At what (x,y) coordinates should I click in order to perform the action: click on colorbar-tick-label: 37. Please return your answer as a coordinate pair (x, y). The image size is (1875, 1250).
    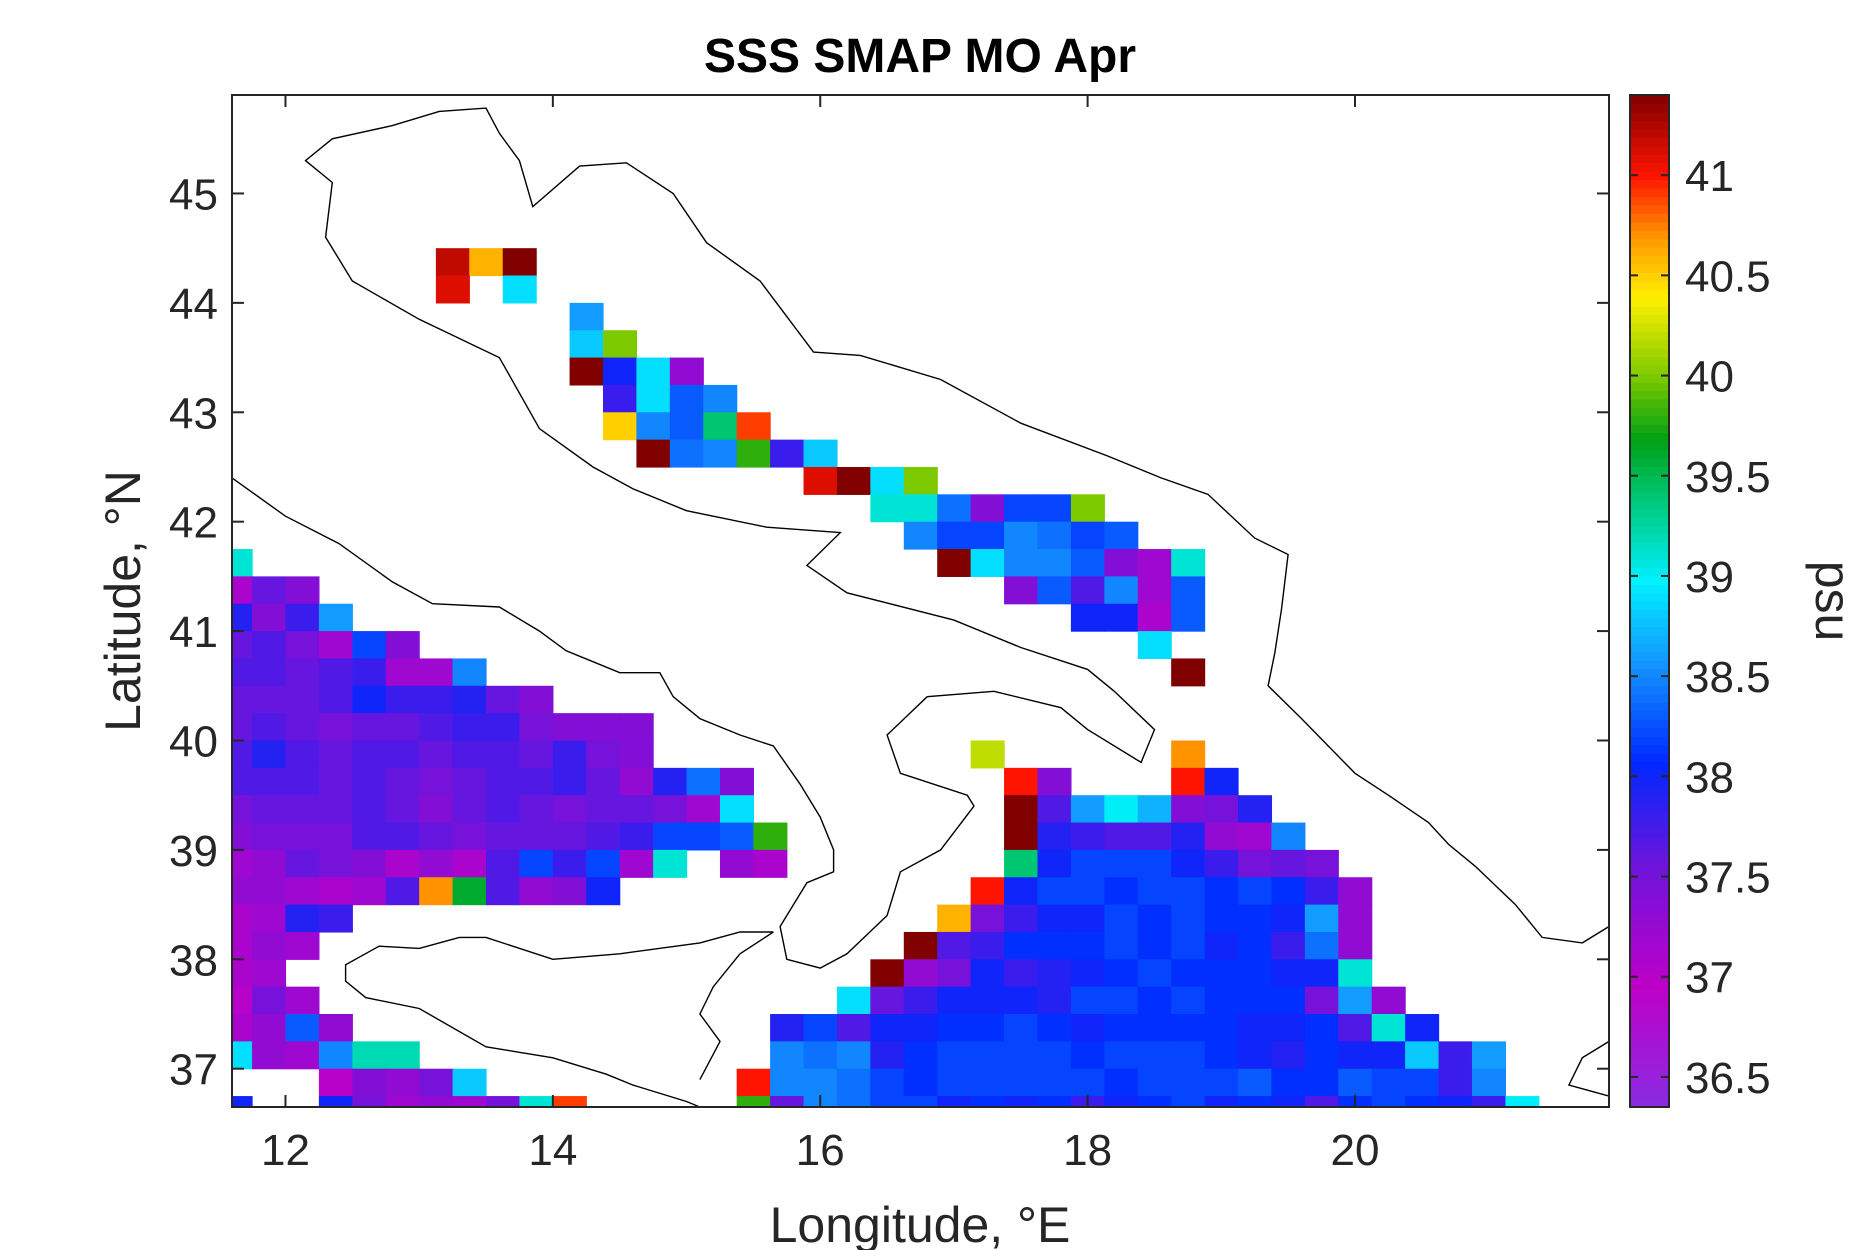
    Looking at the image, I should click on (1709, 978).